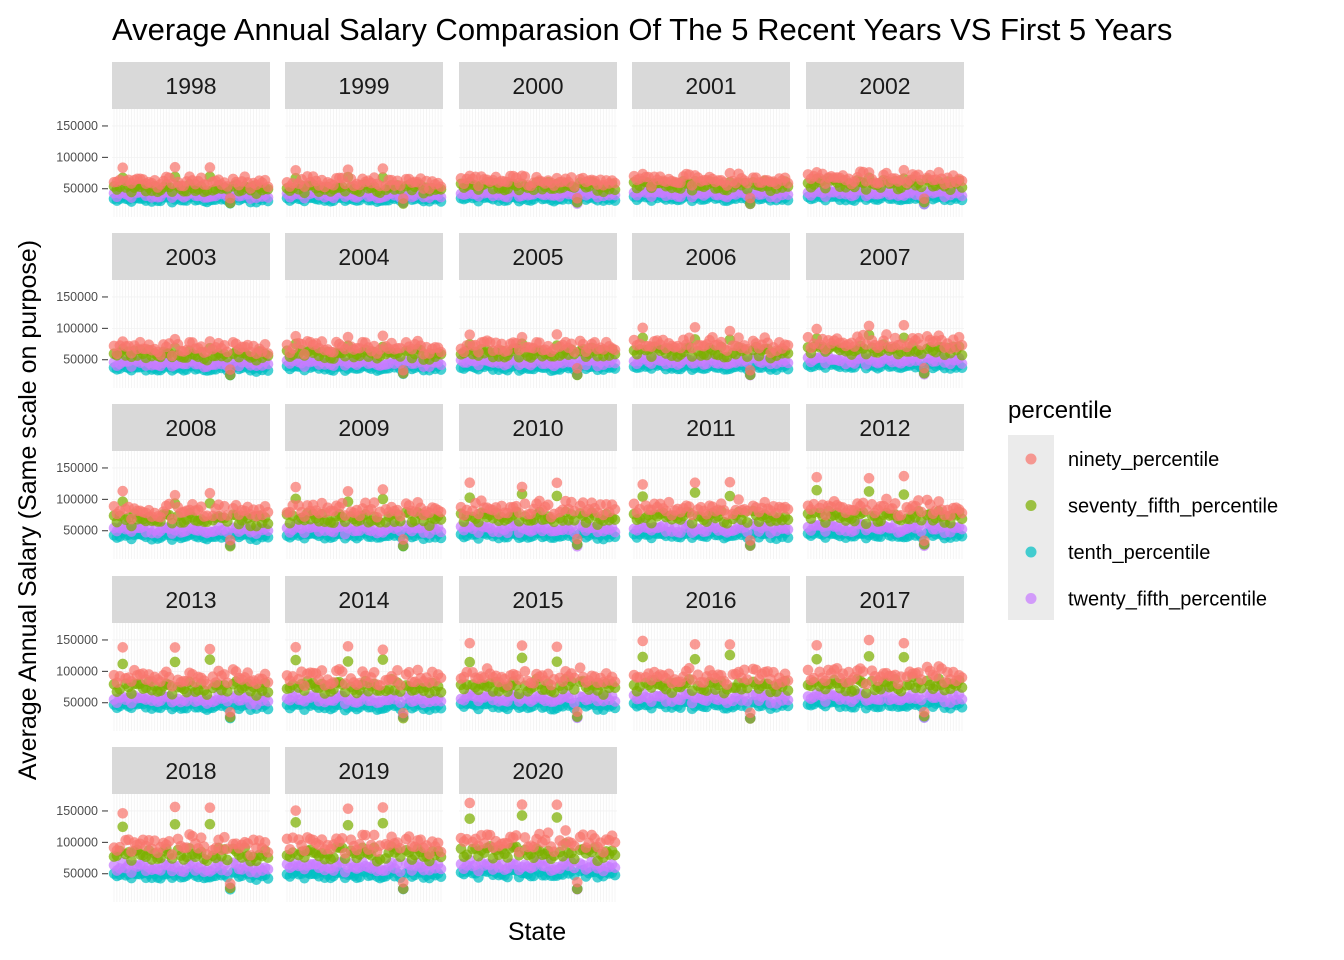 Image resolution: width=1344 pixels, height=960 pixels. I want to click on facet-strip-label: 2015, so click(537, 600).